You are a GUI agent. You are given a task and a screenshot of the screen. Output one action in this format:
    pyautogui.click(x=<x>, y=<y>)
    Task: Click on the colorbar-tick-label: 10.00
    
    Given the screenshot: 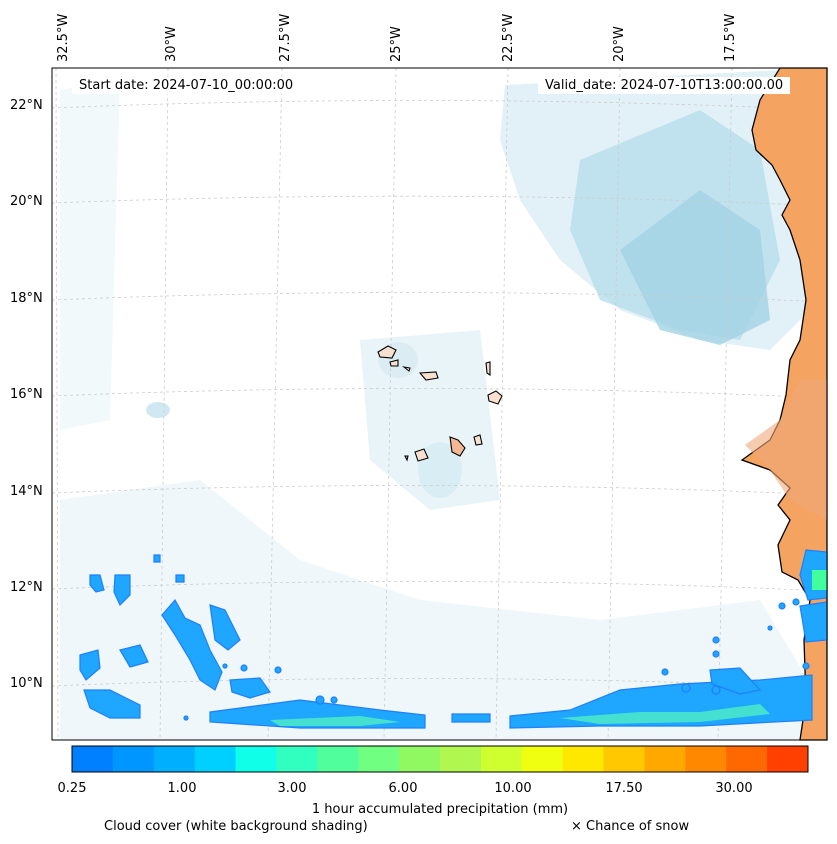 What is the action you would take?
    pyautogui.click(x=513, y=788)
    